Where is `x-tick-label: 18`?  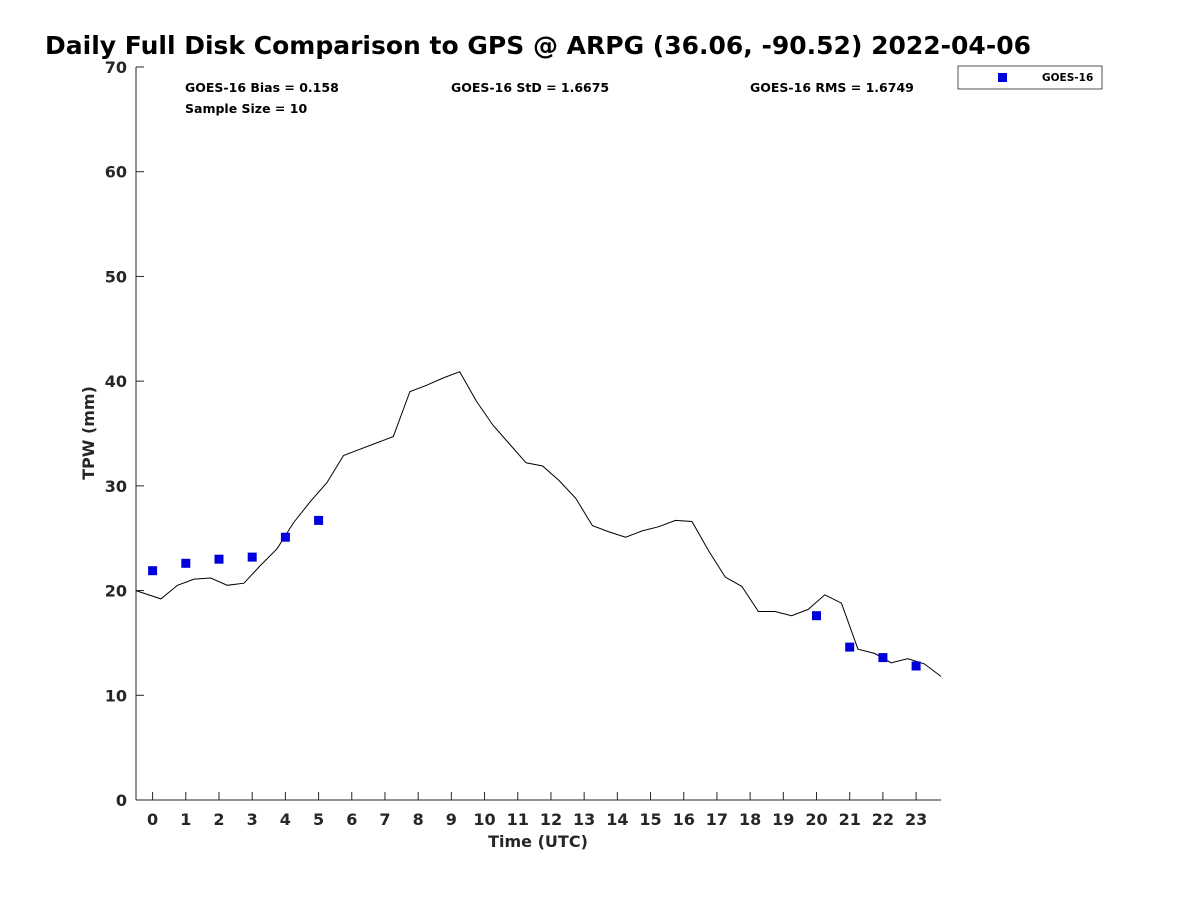 x-tick-label: 18 is located at coordinates (750, 819).